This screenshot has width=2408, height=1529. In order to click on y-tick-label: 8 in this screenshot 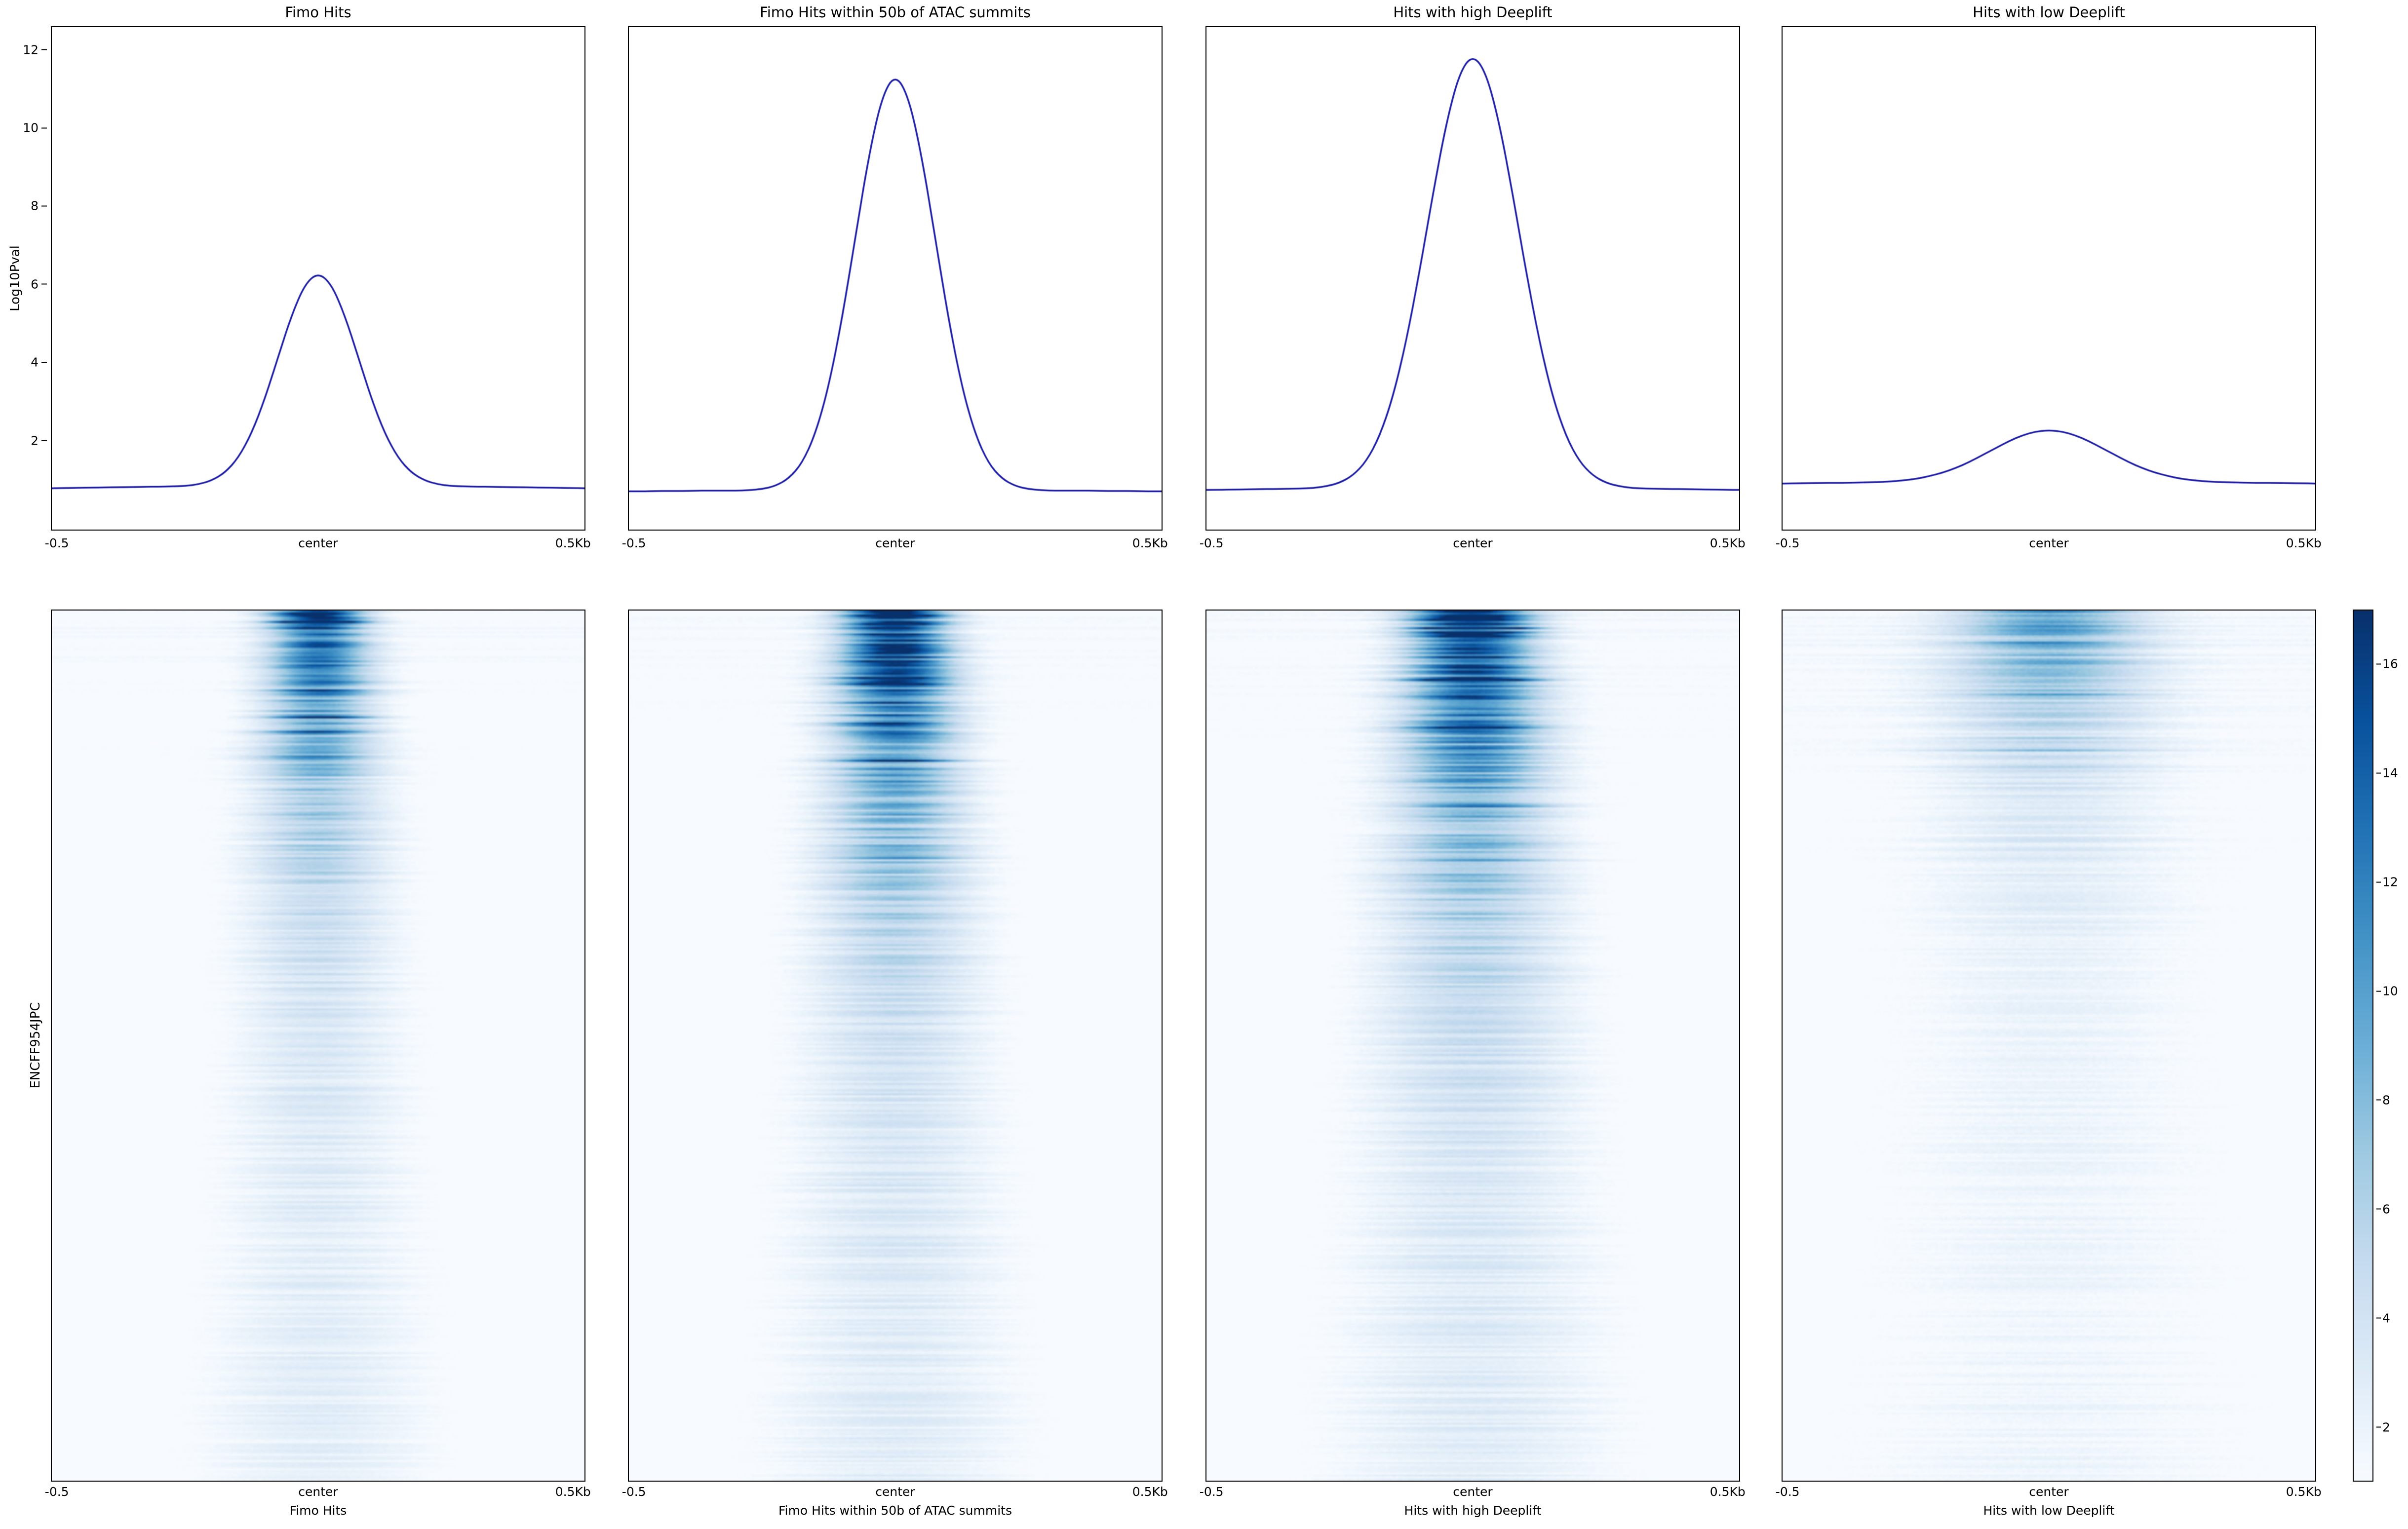, I will do `click(35, 205)`.